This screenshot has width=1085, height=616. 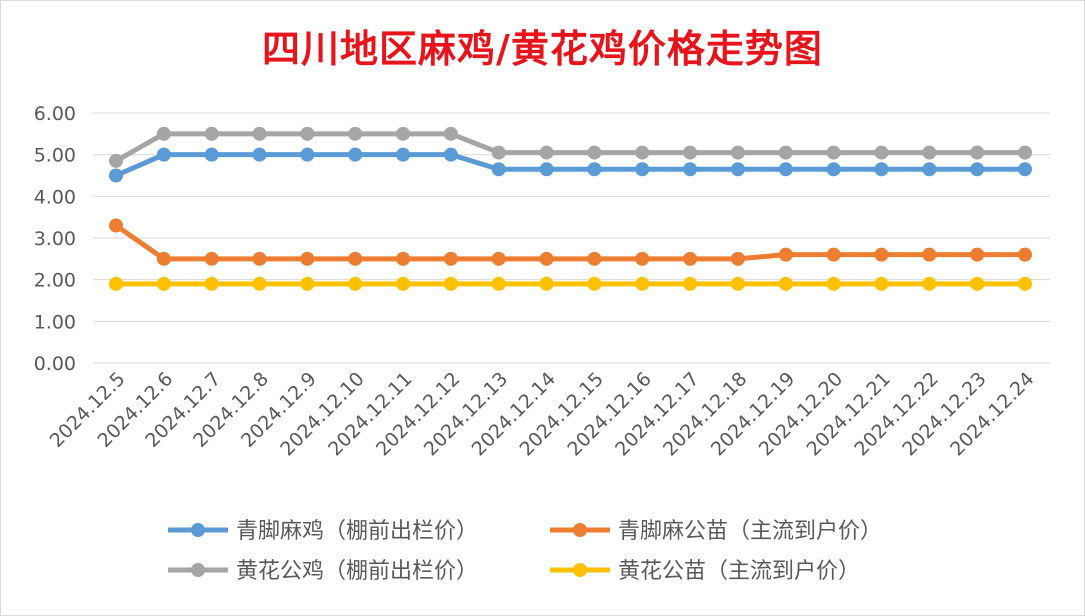 I want to click on y-tick-label: 5.00, so click(x=55, y=156).